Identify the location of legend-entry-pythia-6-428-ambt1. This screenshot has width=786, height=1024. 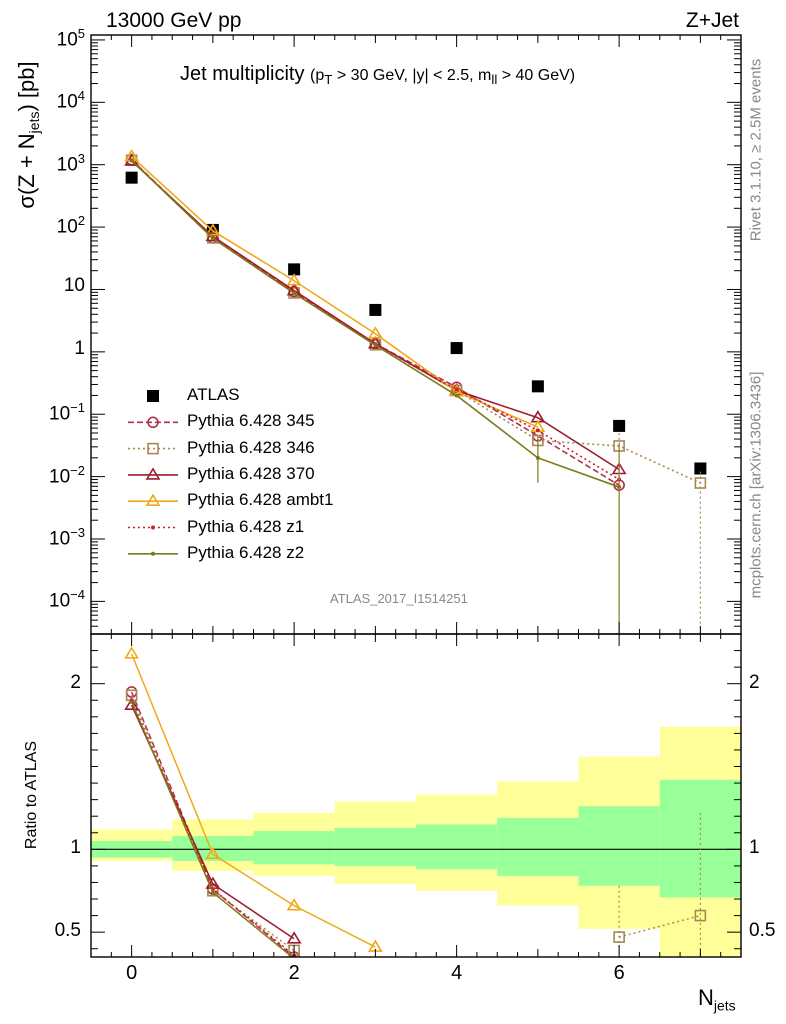
(153, 500).